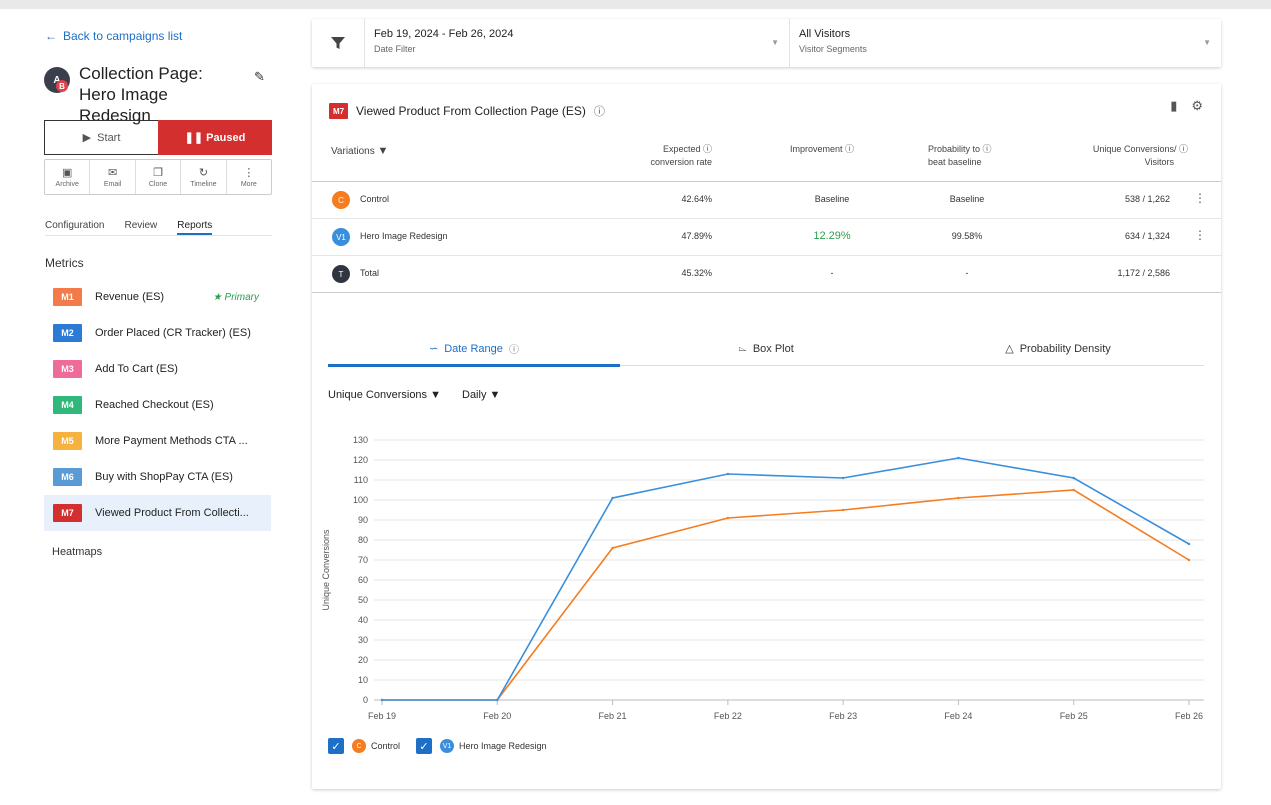 Image resolution: width=1271 pixels, height=805 pixels. I want to click on y-tick-label: 100, so click(360, 500).